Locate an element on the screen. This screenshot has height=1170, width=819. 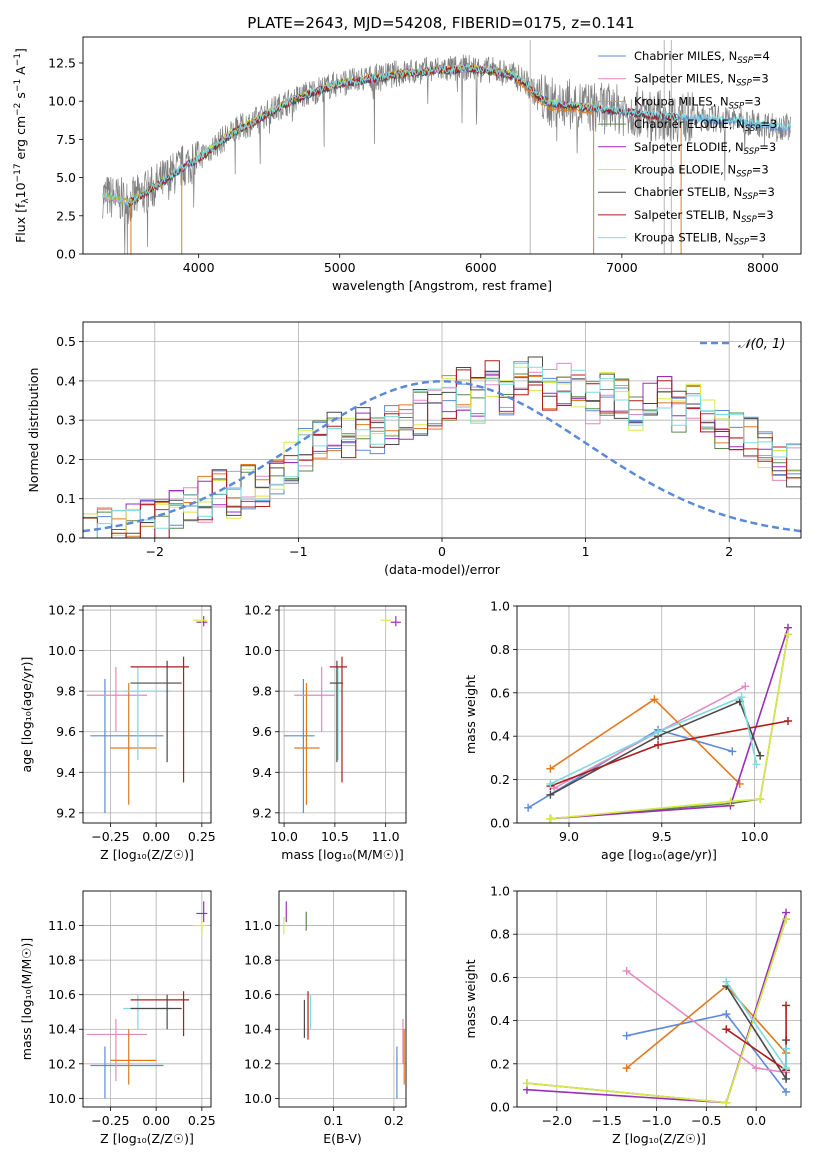
legend-label: Chabrier STELIB, NSSP=3 is located at coordinates (704, 193).